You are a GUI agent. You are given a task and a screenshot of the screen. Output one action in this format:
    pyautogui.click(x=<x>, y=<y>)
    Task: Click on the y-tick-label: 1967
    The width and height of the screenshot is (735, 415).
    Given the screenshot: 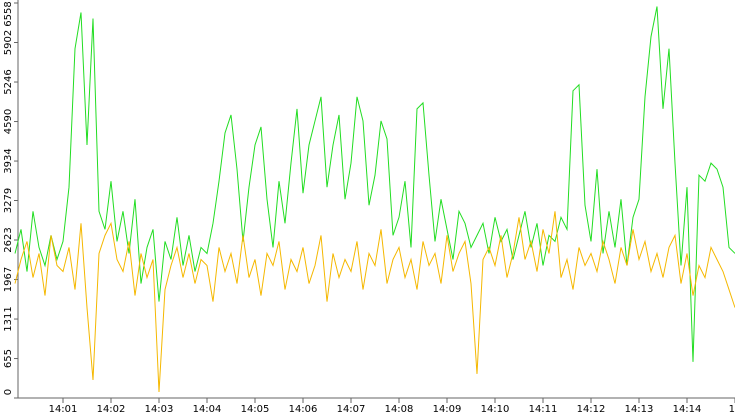 What is the action you would take?
    pyautogui.click(x=8, y=279)
    